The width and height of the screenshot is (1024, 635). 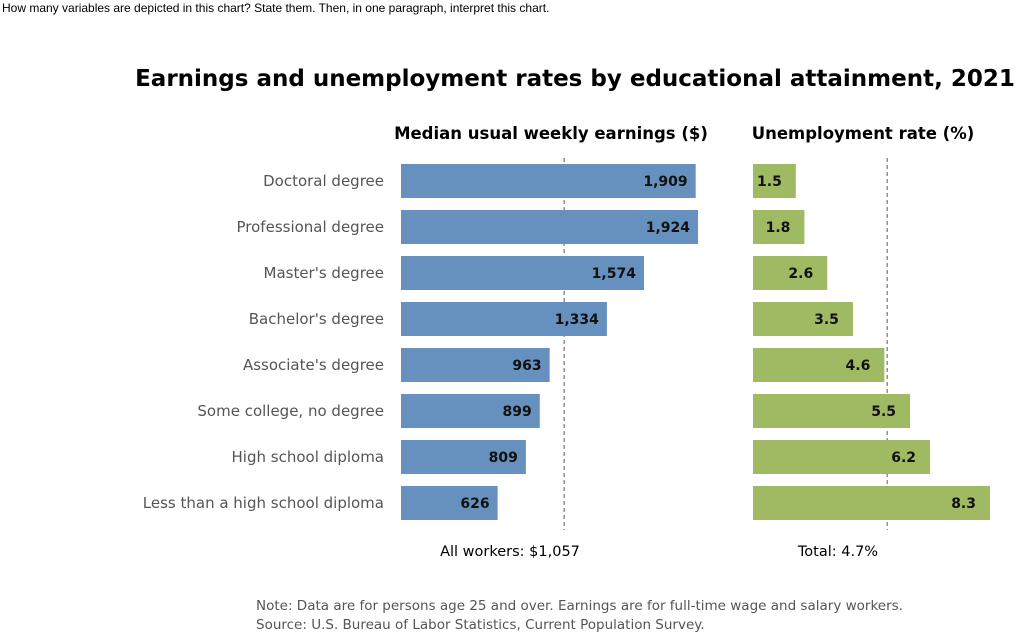 I want to click on unemployment-value-label: 6.2, so click(x=903, y=458).